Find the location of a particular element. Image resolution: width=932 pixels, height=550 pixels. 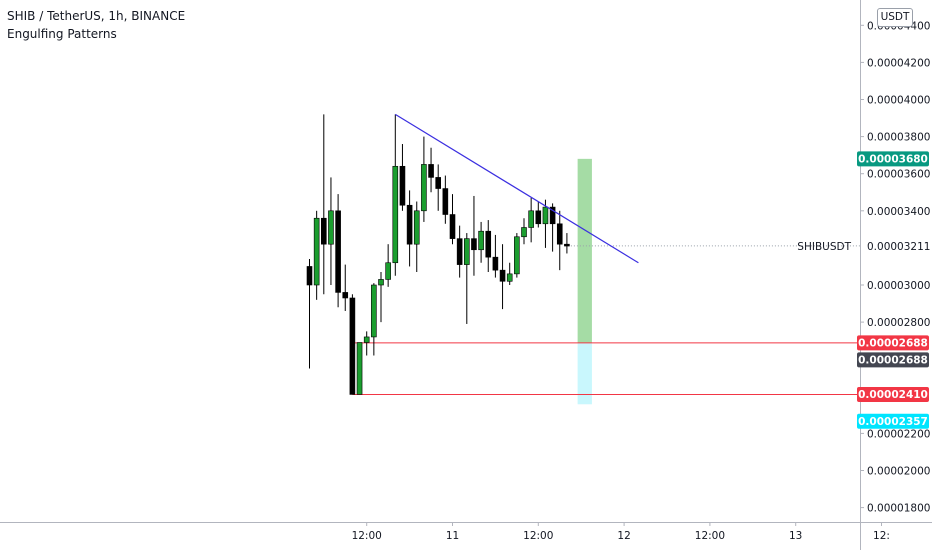

price-tick-label: 0.00003000 is located at coordinates (898, 286).